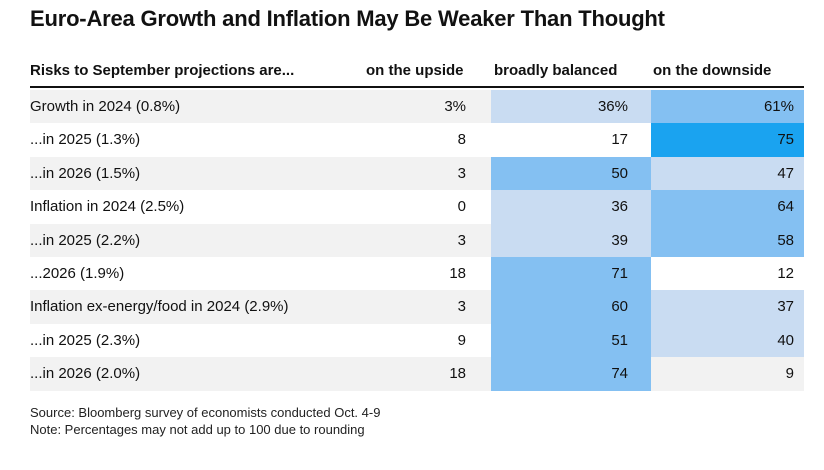 The image size is (824, 470). Describe the element at coordinates (571, 173) in the screenshot. I see `cell-balanced: 50` at that location.